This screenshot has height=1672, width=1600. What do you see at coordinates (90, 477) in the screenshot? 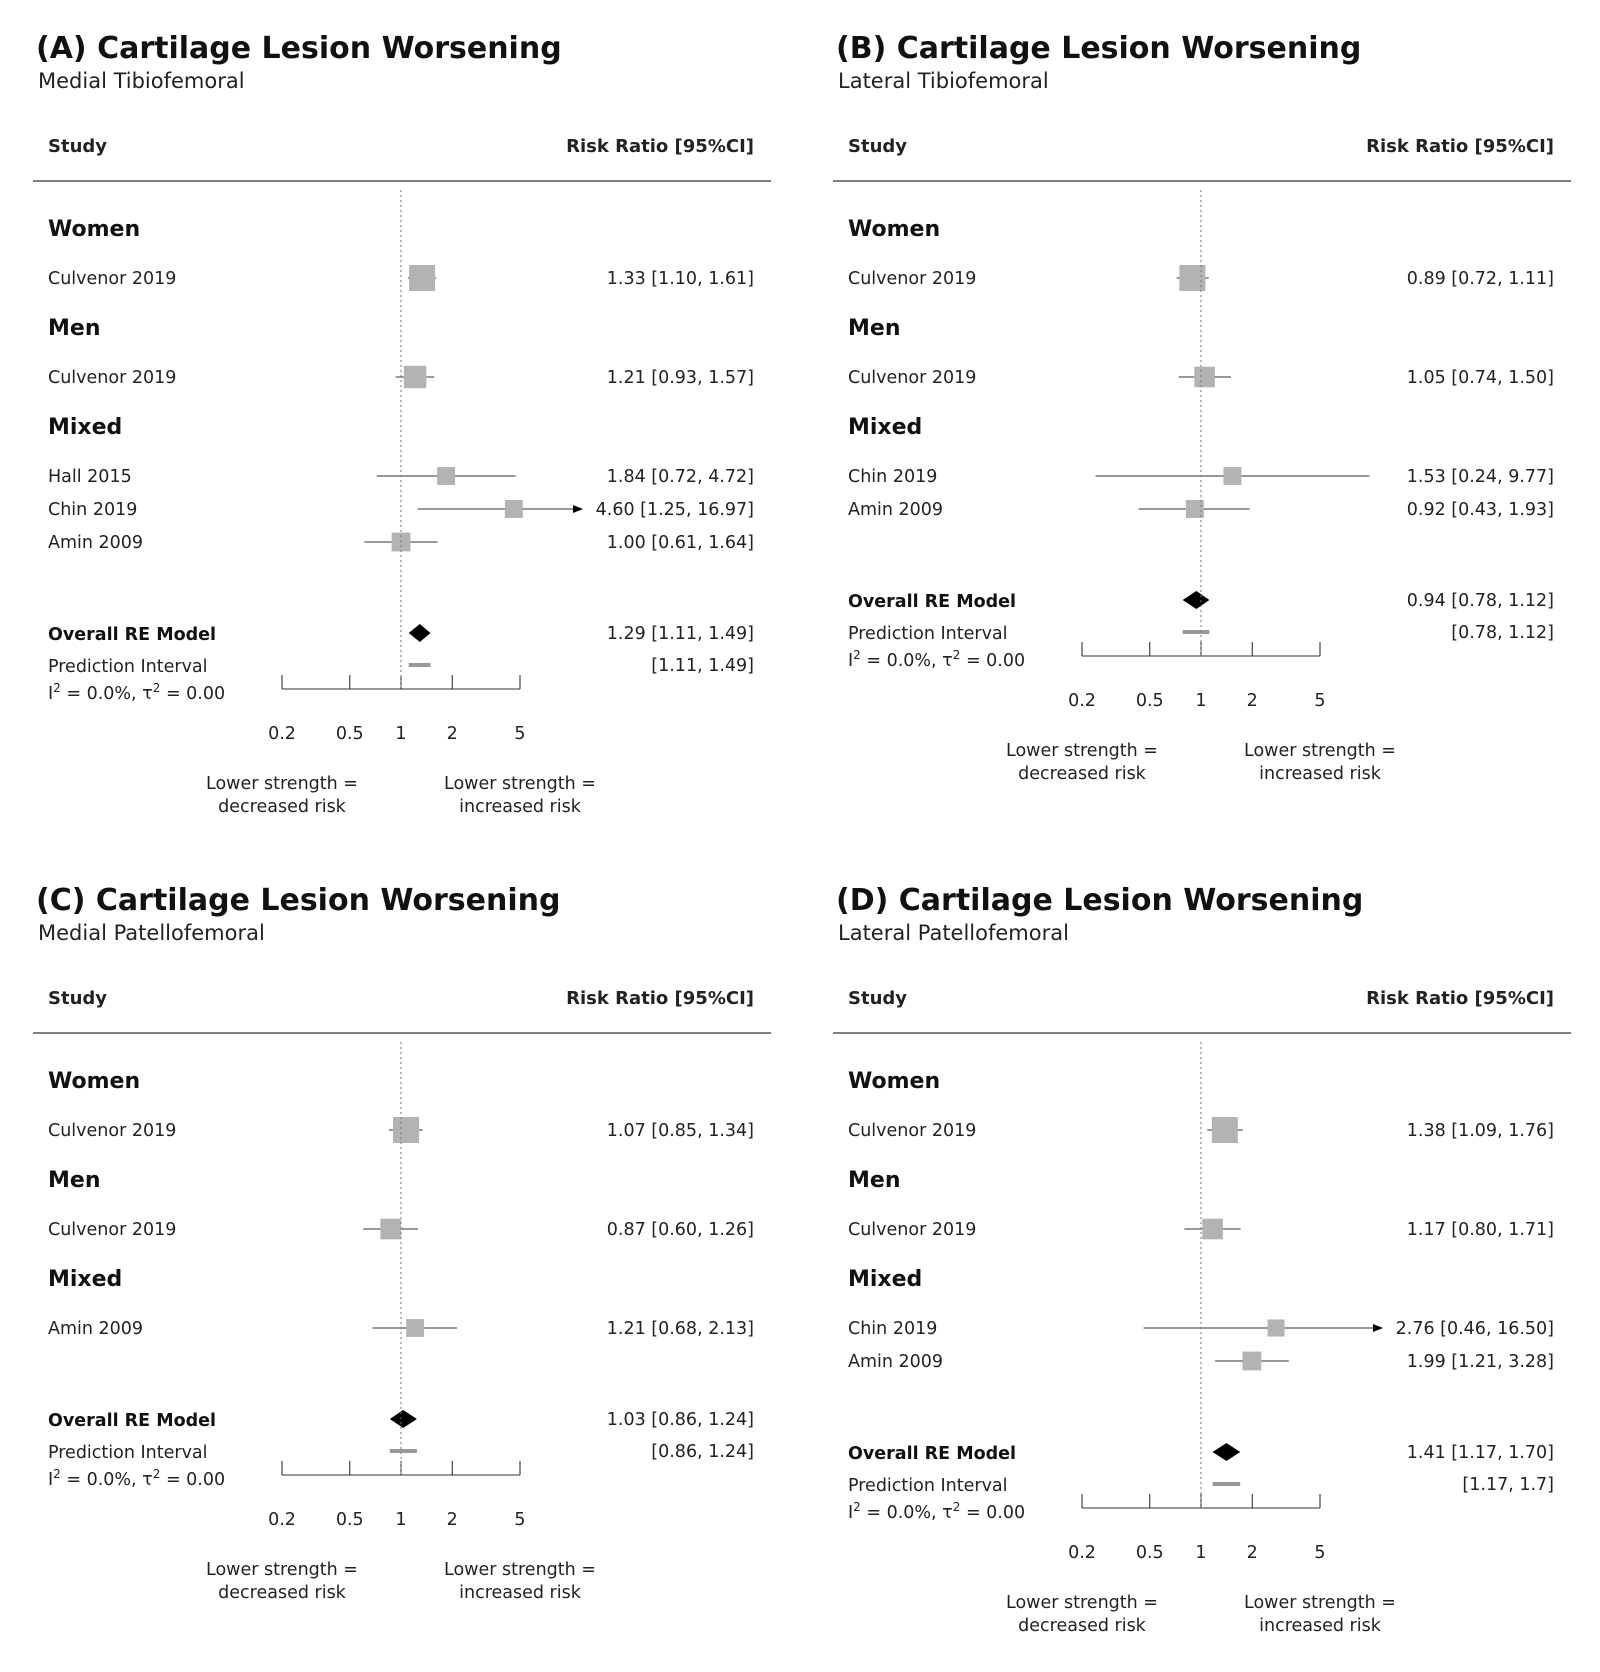
I see `study-label: Hall 2015` at bounding box center [90, 477].